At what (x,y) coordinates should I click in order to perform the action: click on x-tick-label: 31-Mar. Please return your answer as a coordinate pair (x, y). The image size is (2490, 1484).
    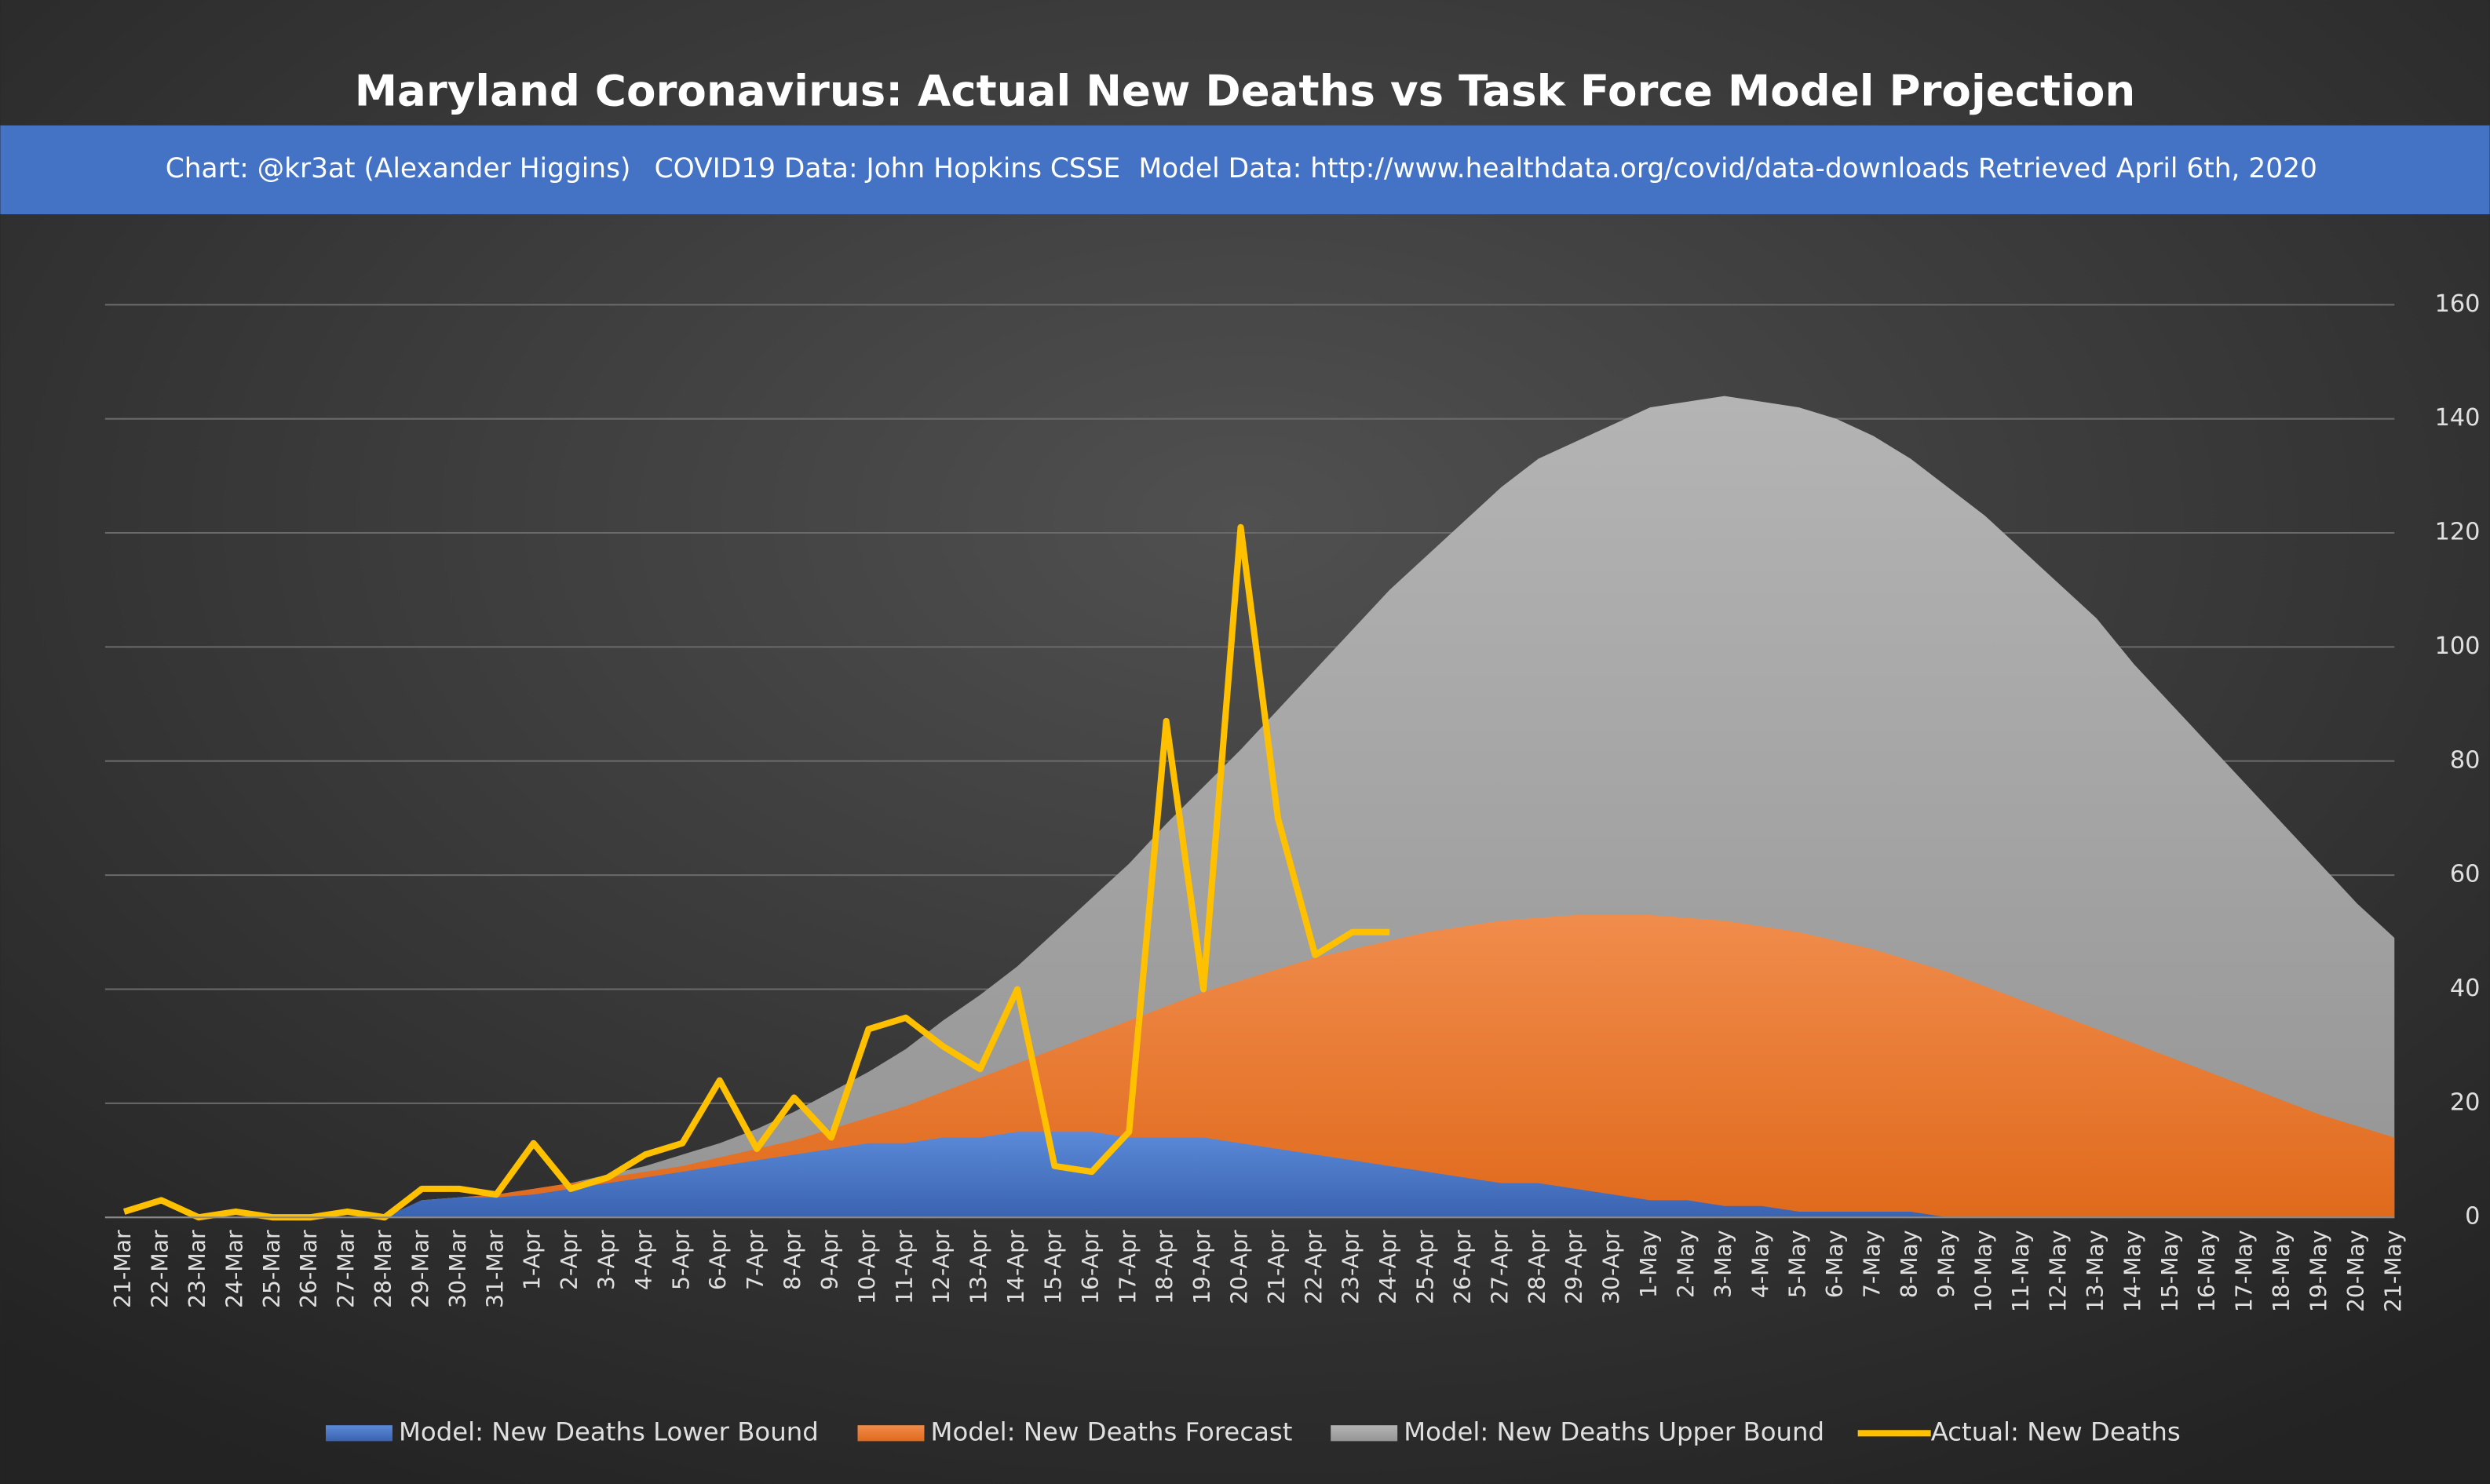
    Looking at the image, I should click on (495, 1269).